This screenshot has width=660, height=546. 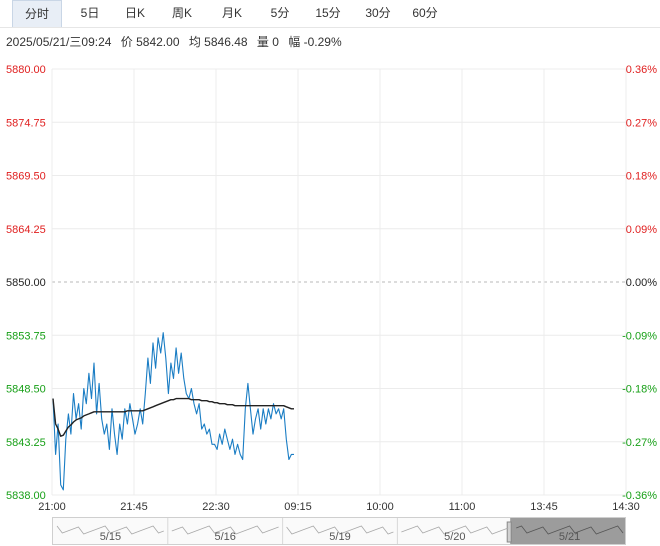 What do you see at coordinates (544, 507) in the screenshot?
I see `x-tick-label: 13:45` at bounding box center [544, 507].